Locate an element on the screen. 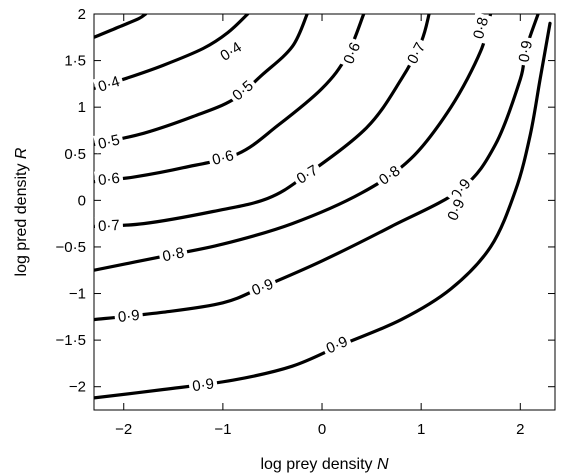 The width and height of the screenshot is (571, 476). y-tick-label: −0·5 is located at coordinates (71, 247).